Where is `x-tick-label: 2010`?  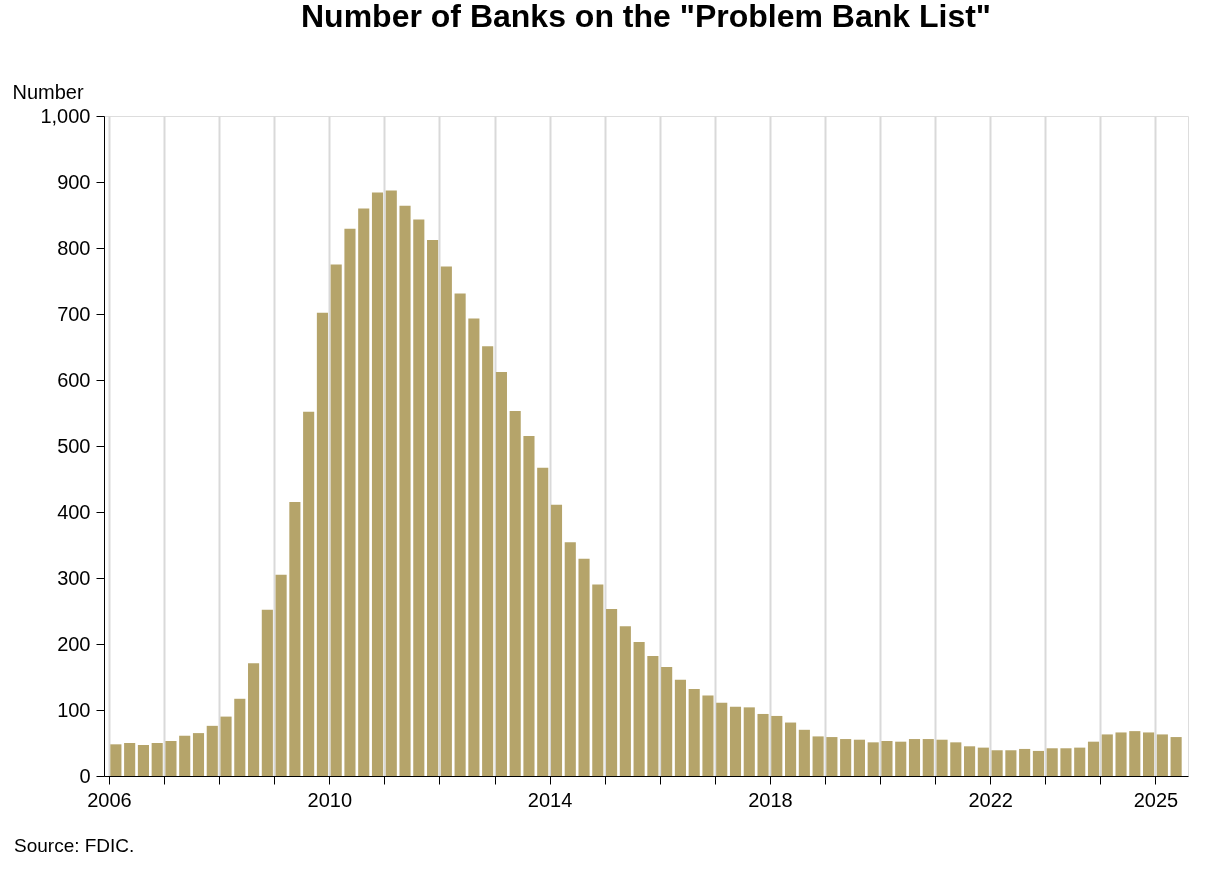
x-tick-label: 2010 is located at coordinates (330, 799).